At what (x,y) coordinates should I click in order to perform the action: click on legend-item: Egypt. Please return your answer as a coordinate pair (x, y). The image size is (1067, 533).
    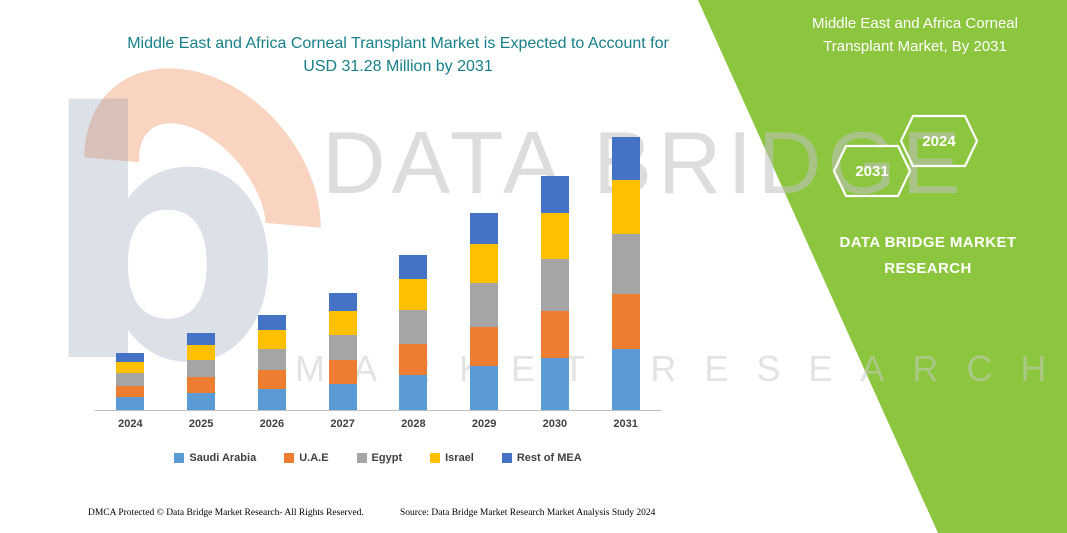
    Looking at the image, I should click on (379, 458).